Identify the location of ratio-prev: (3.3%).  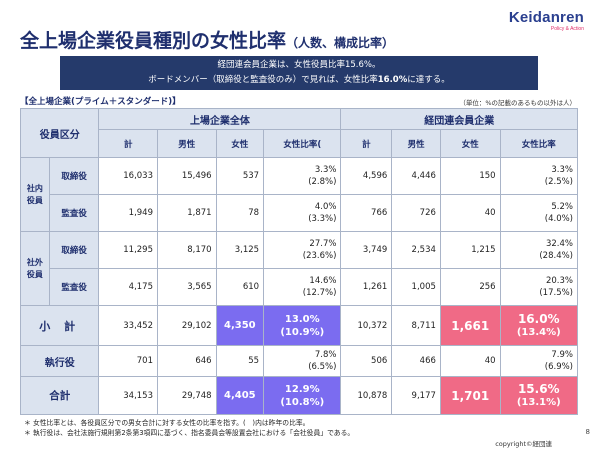
(322, 219).